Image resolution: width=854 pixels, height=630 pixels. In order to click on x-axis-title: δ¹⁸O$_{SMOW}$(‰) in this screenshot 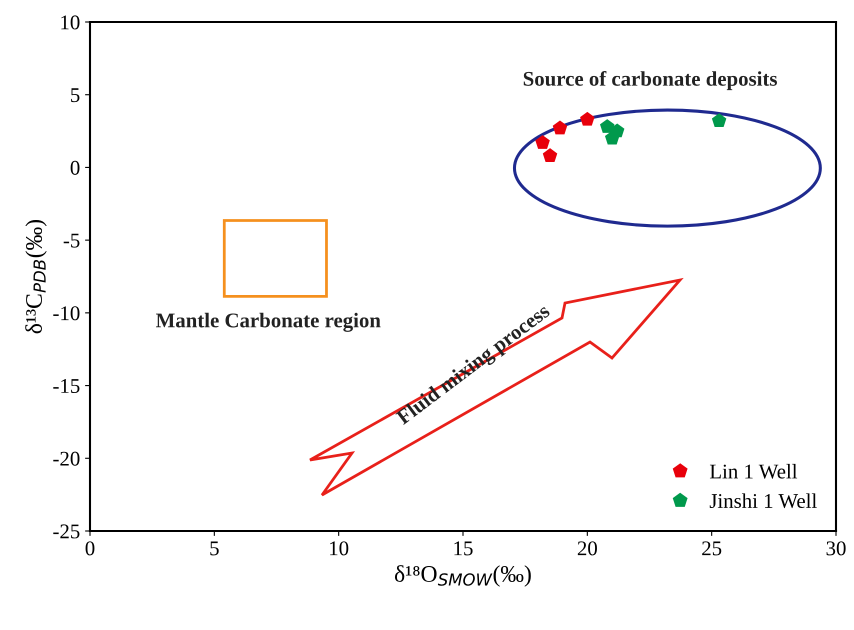, I will do `click(462, 576)`.